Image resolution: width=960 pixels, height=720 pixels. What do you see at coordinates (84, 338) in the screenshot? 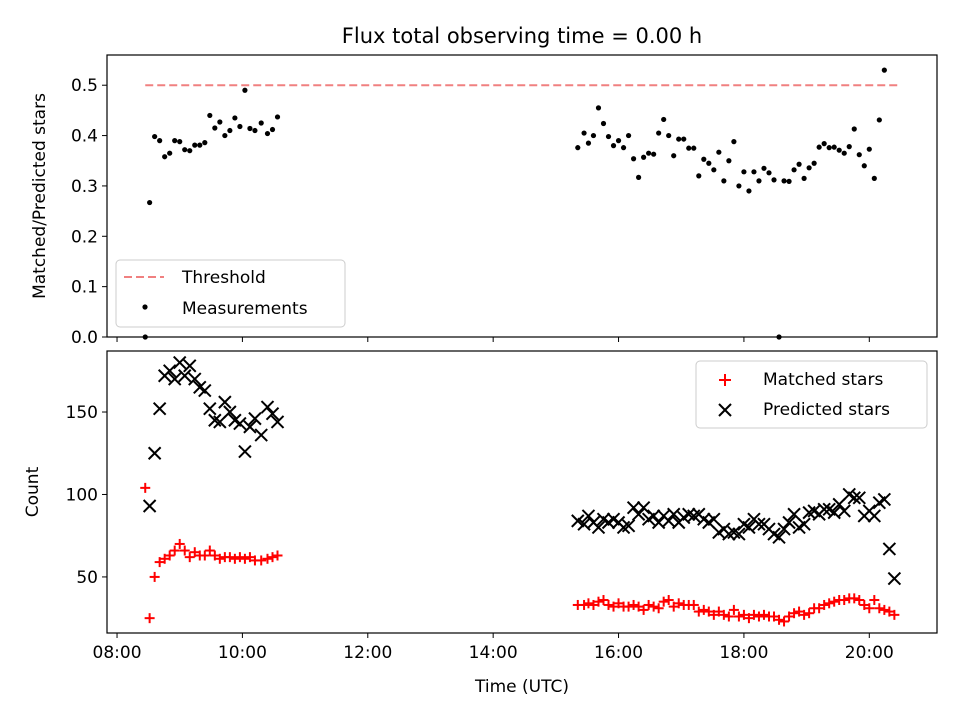
I see `ratio-y-tick-label: 0.0` at bounding box center [84, 338].